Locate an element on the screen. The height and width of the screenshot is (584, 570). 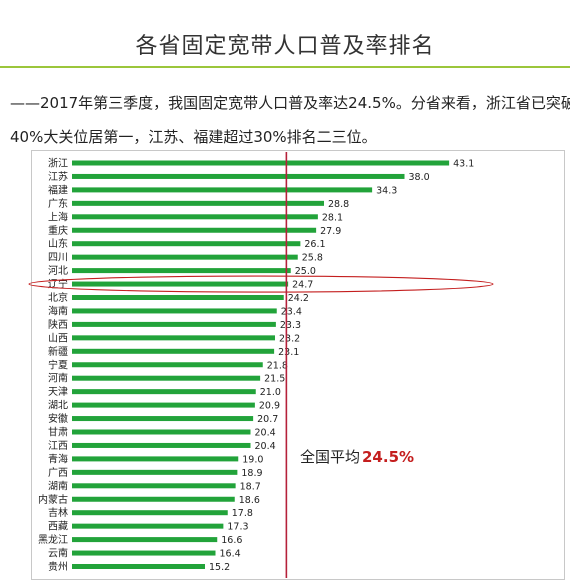
value-label: 23.2 is located at coordinates (289, 338).